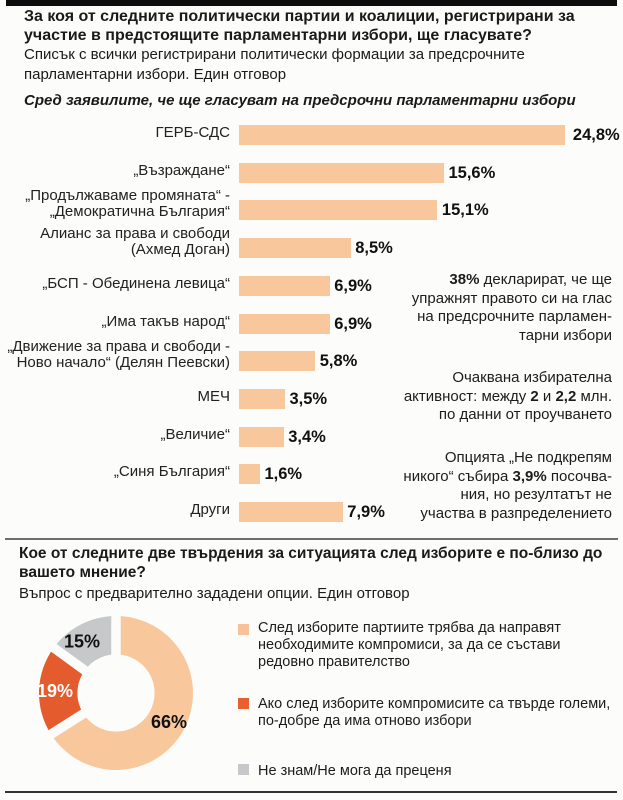 Image resolution: width=623 pixels, height=800 pixels. What do you see at coordinates (55, 691) in the screenshot?
I see `svg-text: 19%` at bounding box center [55, 691].